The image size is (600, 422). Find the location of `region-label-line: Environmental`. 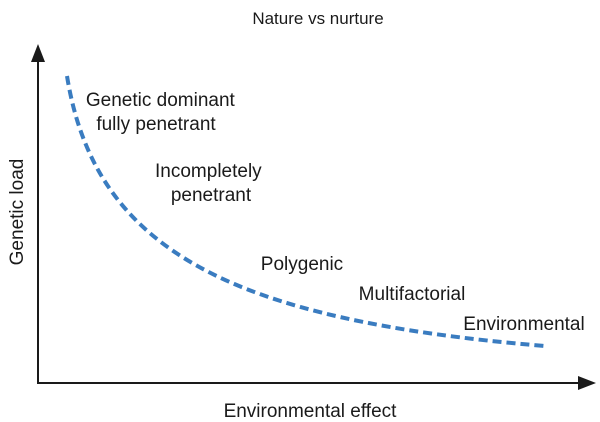

region-label-line: Environmental is located at coordinates (523, 324).